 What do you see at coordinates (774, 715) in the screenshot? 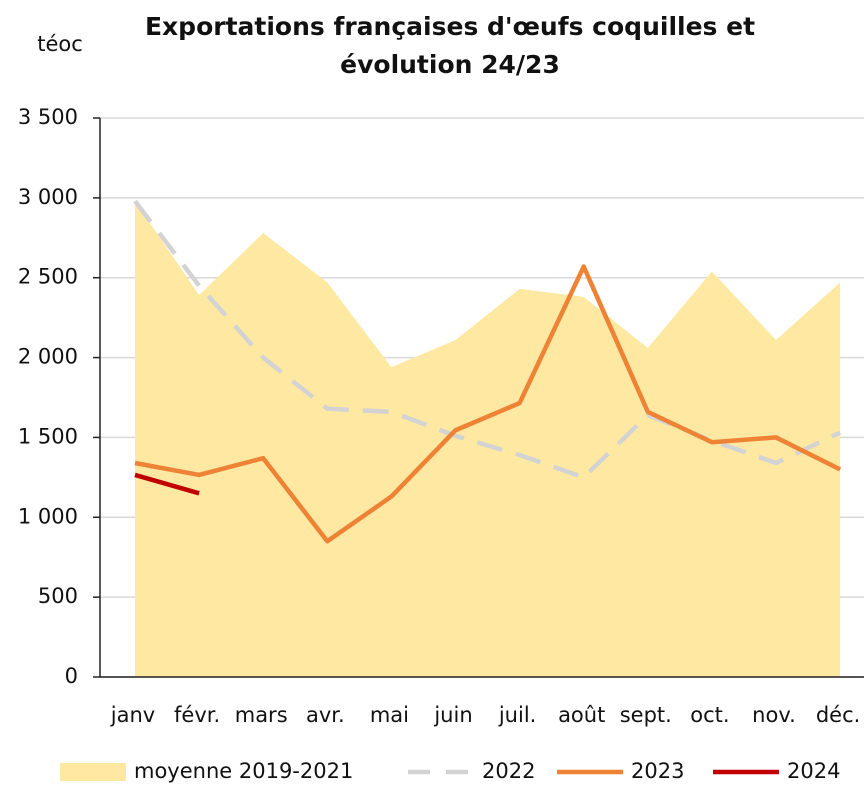
I see `x-tick-label: nov.` at bounding box center [774, 715].